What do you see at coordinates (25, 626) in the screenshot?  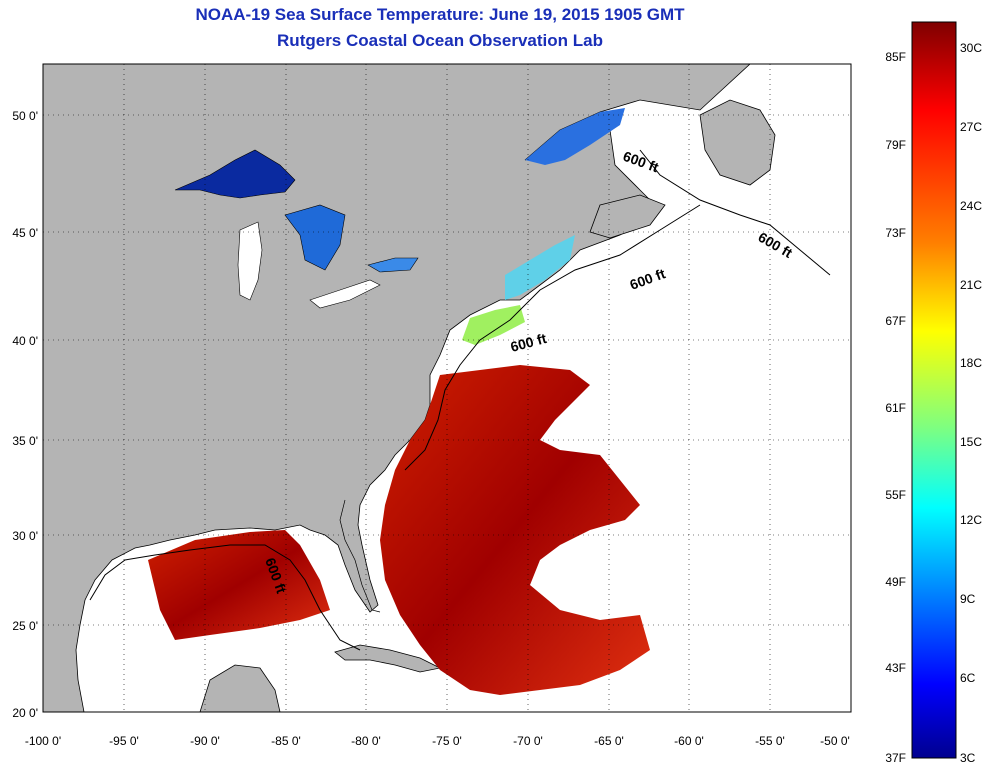 I see `lat-label: 25 0'` at bounding box center [25, 626].